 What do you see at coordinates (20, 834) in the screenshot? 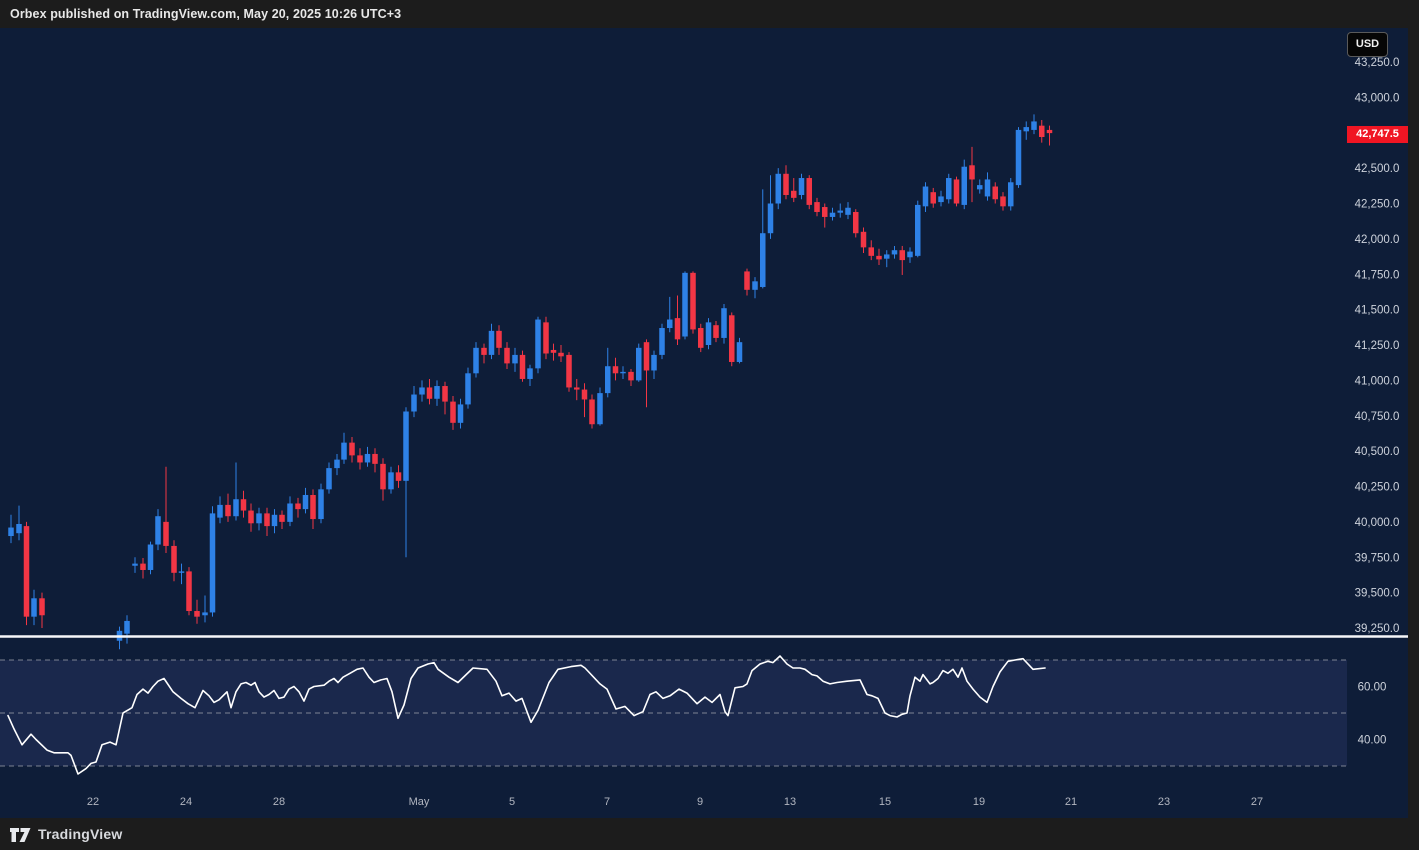
I see `tradingview-logo-icon` at bounding box center [20, 834].